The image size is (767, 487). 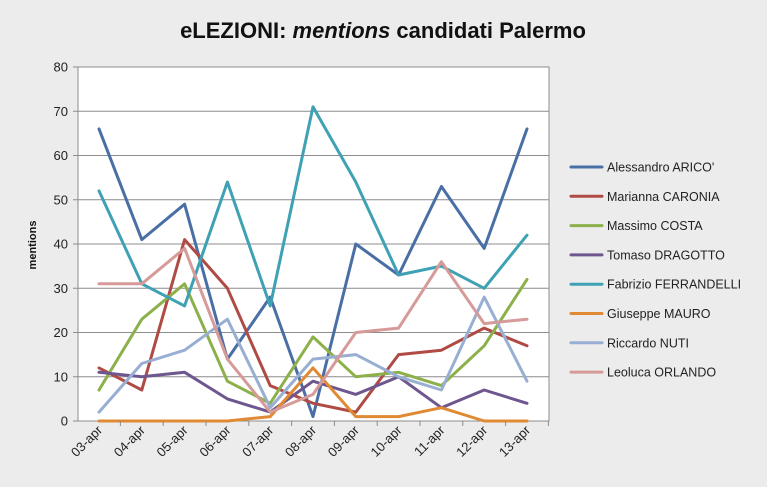 I want to click on y-tick-label: 30, so click(x=61, y=288).